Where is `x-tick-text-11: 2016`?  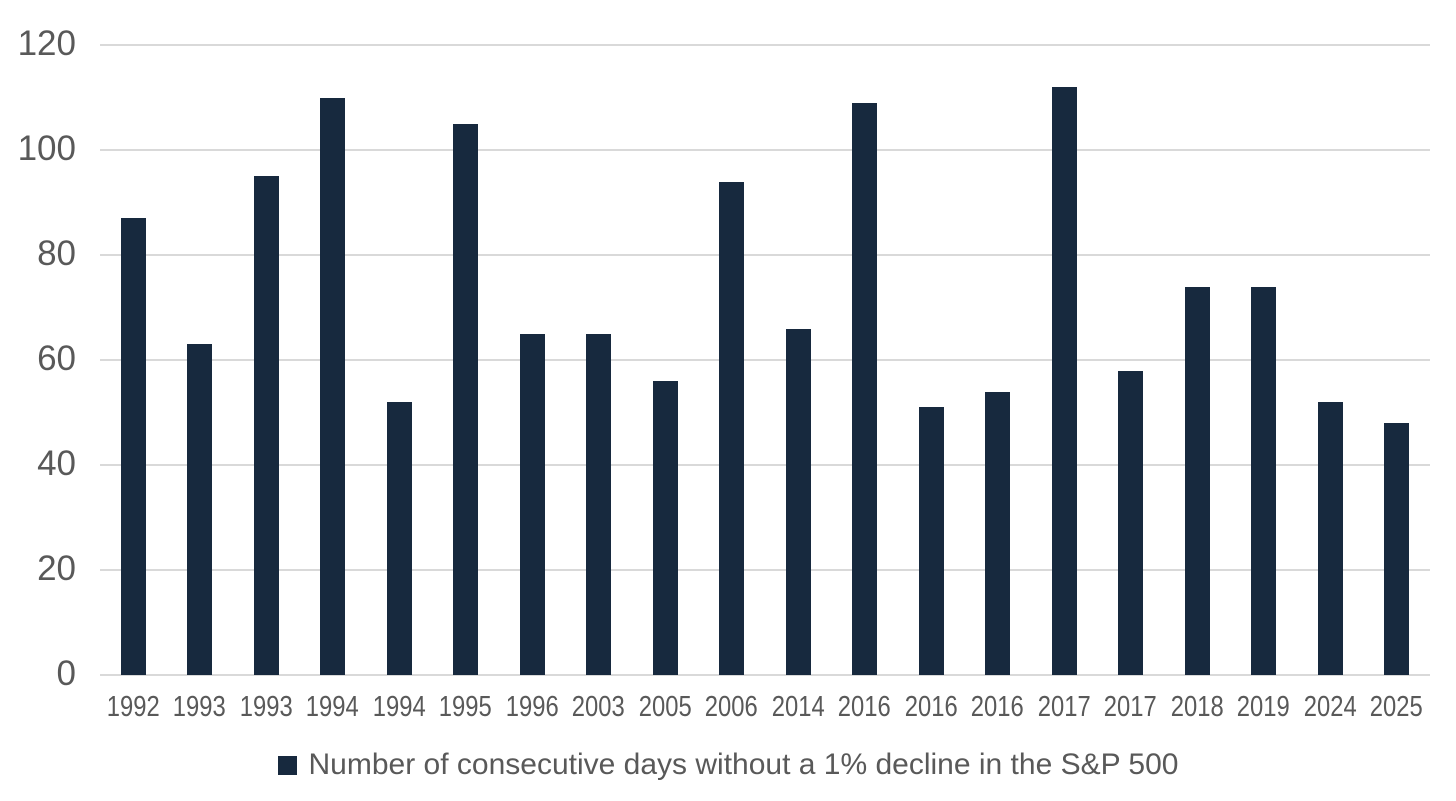
x-tick-text-11: 2016 is located at coordinates (865, 707).